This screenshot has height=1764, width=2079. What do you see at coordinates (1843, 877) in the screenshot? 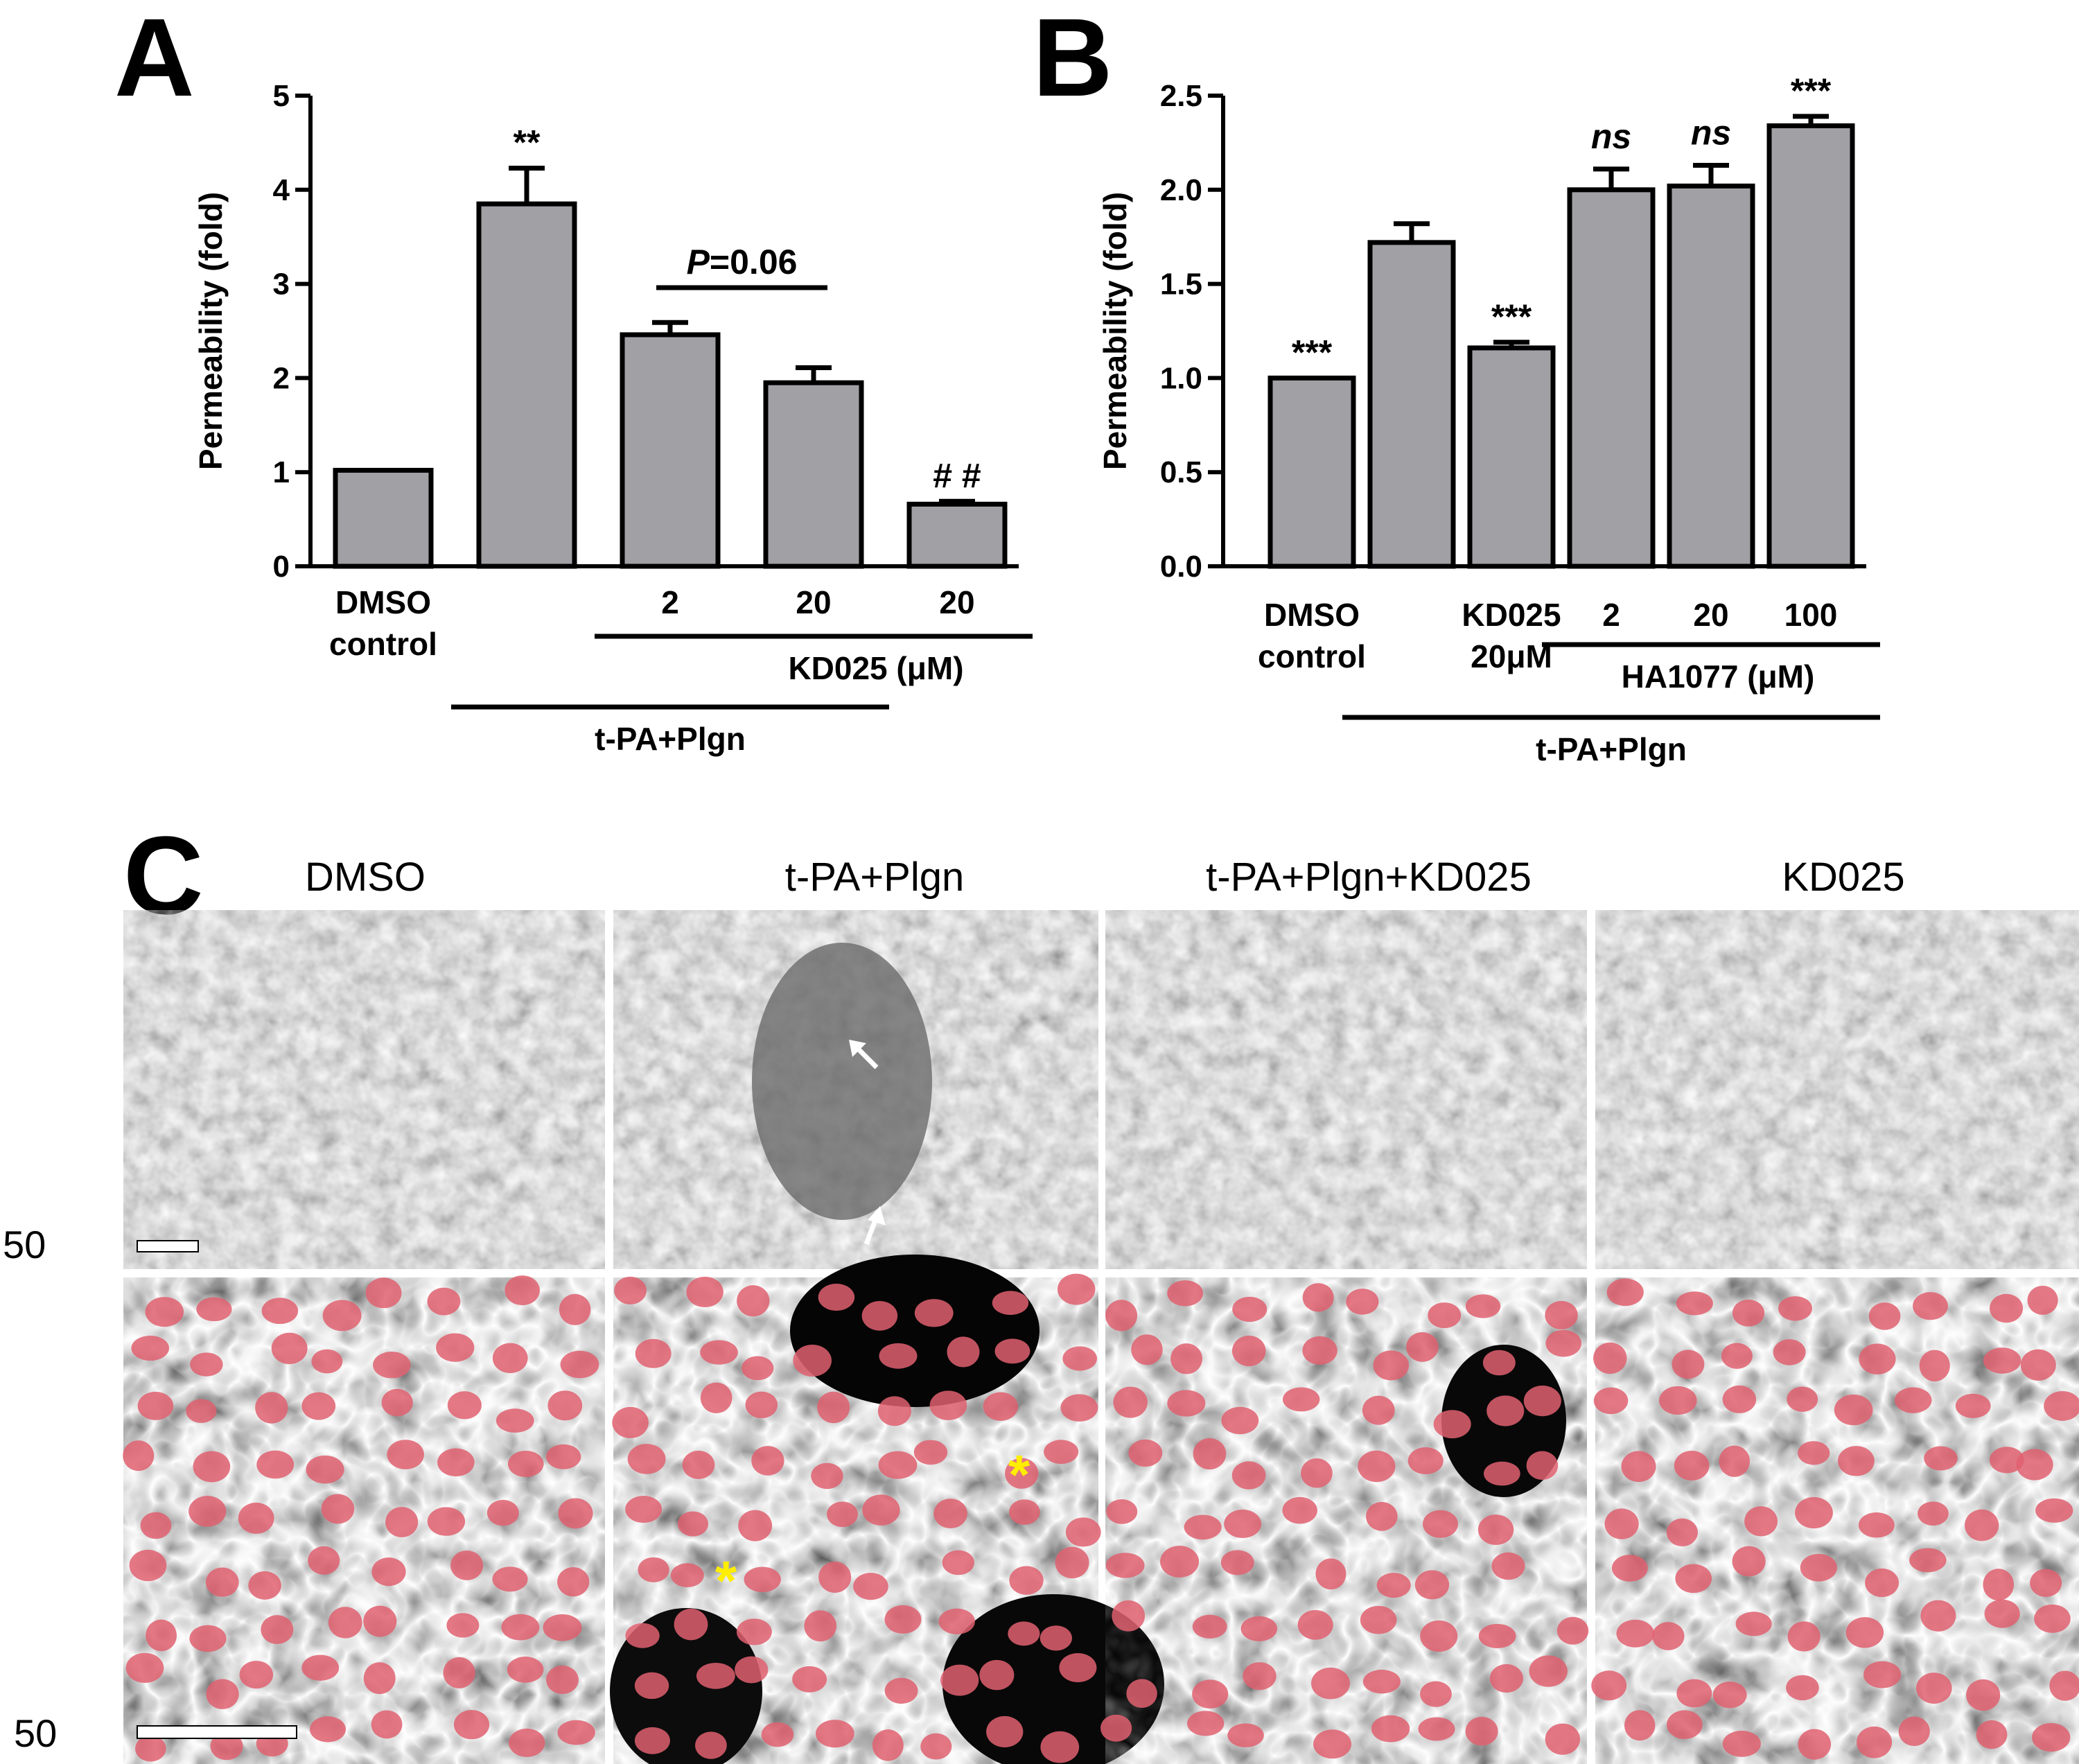
I see `column-title-kd025: KD025` at bounding box center [1843, 877].